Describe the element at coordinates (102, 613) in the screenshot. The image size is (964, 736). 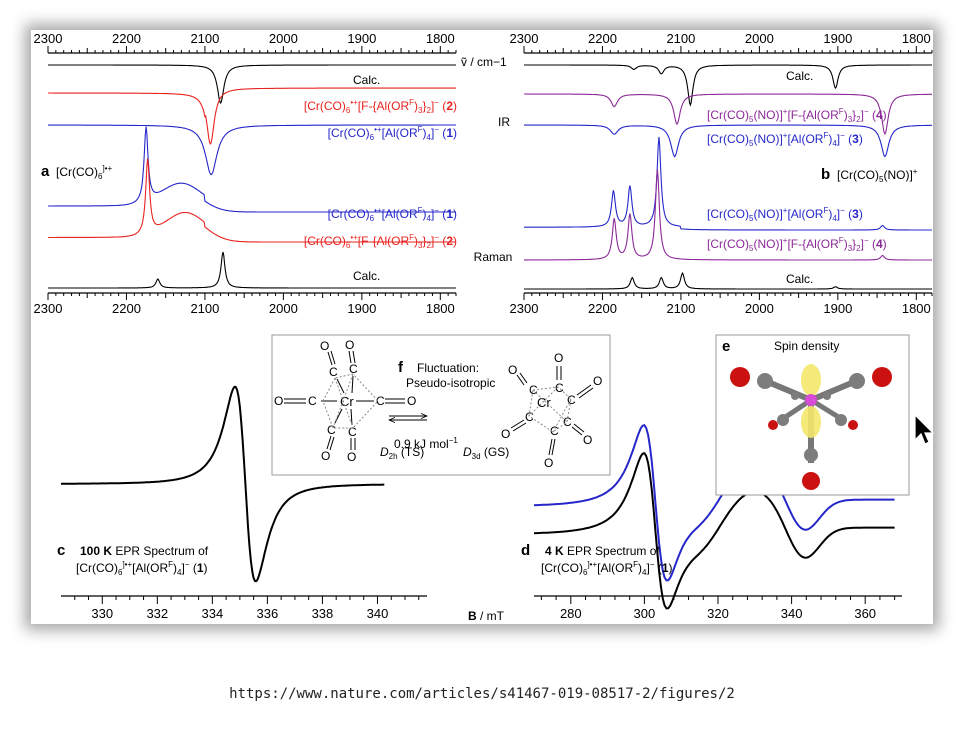
I see `tick-label: 330` at that location.